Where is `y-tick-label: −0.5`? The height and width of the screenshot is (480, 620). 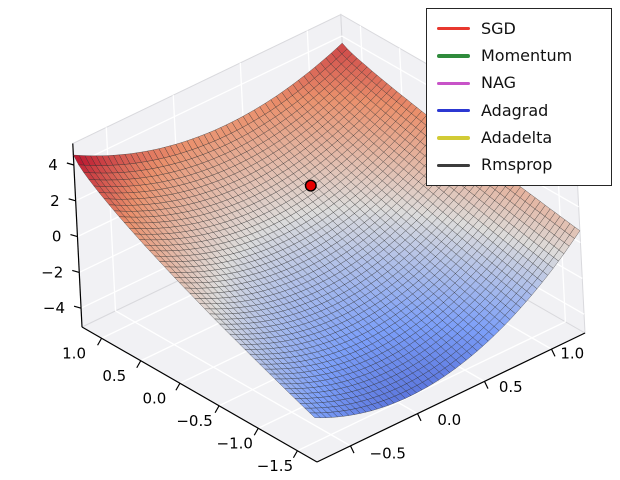 y-tick-label: −0.5 is located at coordinates (388, 453).